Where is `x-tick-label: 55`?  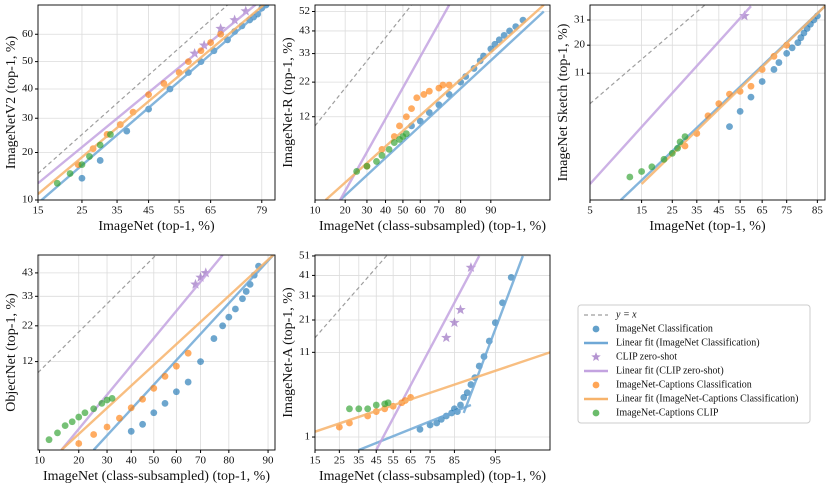
x-tick-label: 55 is located at coordinates (741, 211).